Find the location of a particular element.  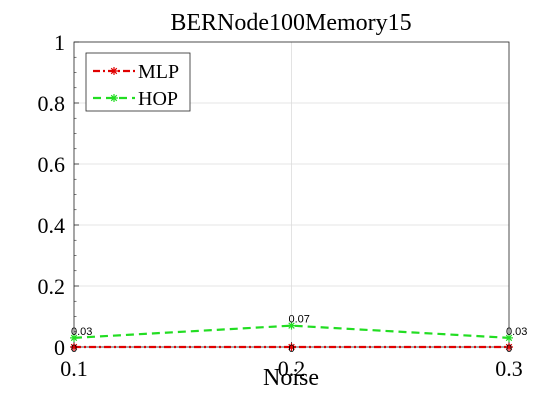

x-tick-label: 0.3 is located at coordinates (509, 368).